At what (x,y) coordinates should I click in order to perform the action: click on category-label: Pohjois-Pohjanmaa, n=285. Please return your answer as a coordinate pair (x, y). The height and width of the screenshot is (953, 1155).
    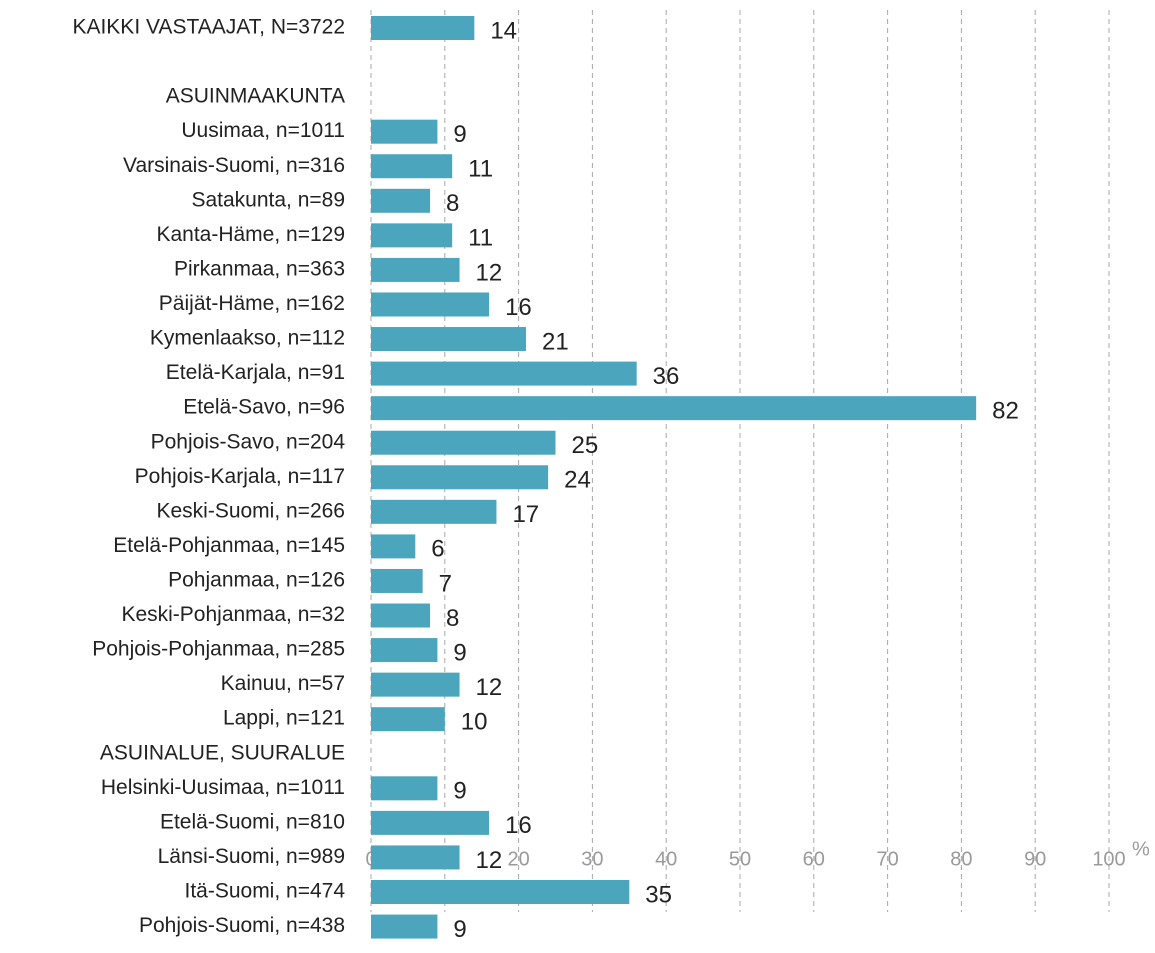
    Looking at the image, I should click on (218, 649).